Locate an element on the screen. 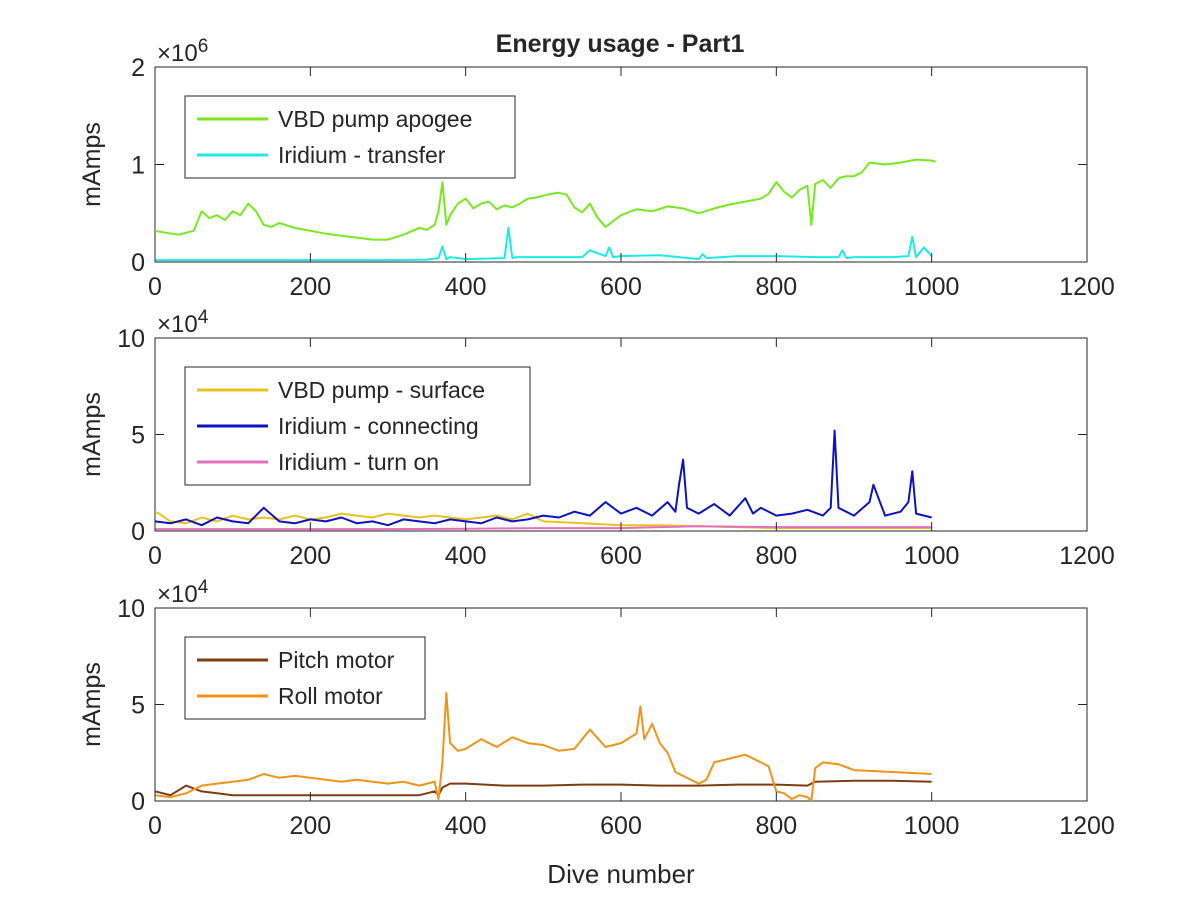 This screenshot has height=900, width=1200. y-tick-label: 1 is located at coordinates (138, 166).